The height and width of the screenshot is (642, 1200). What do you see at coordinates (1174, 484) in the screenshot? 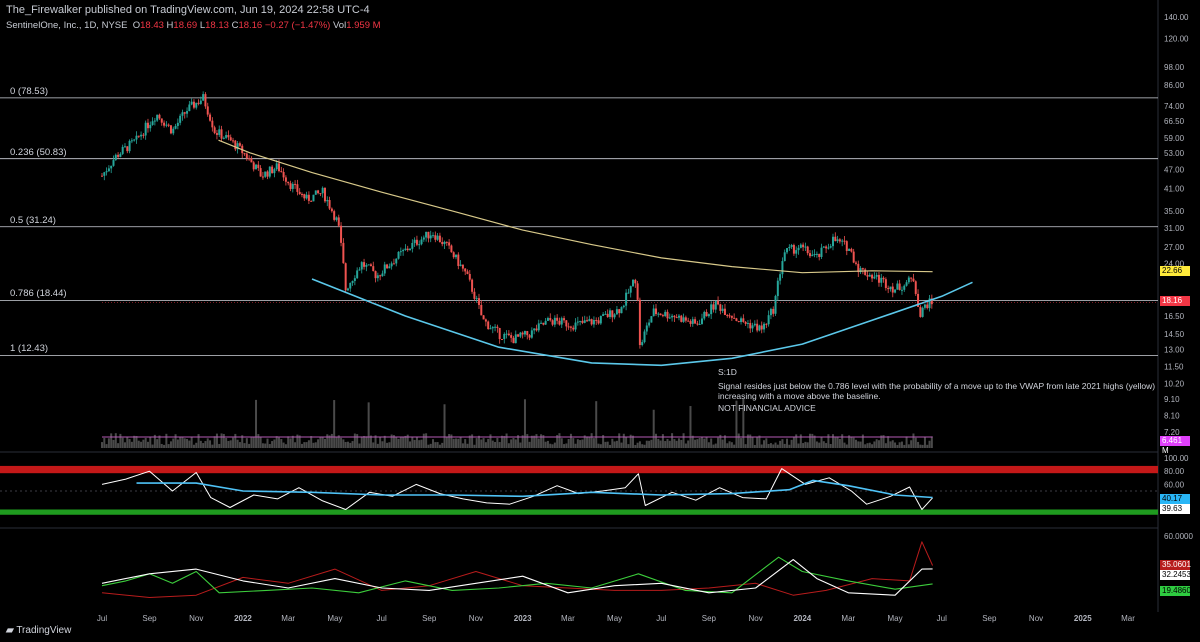
I see `rsi-tick-label: 60.00` at bounding box center [1174, 484].